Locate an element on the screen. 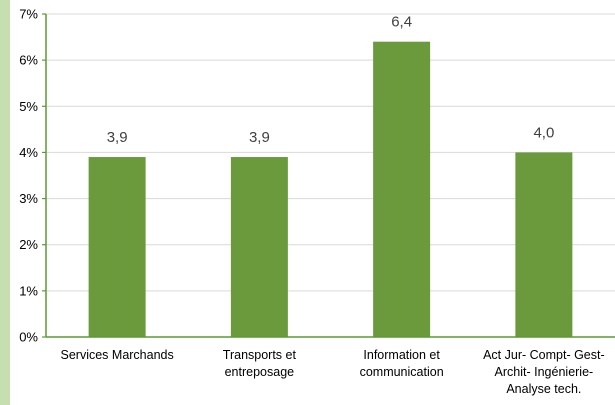  category-label-line: Archit- Ingénierie- is located at coordinates (544, 372).